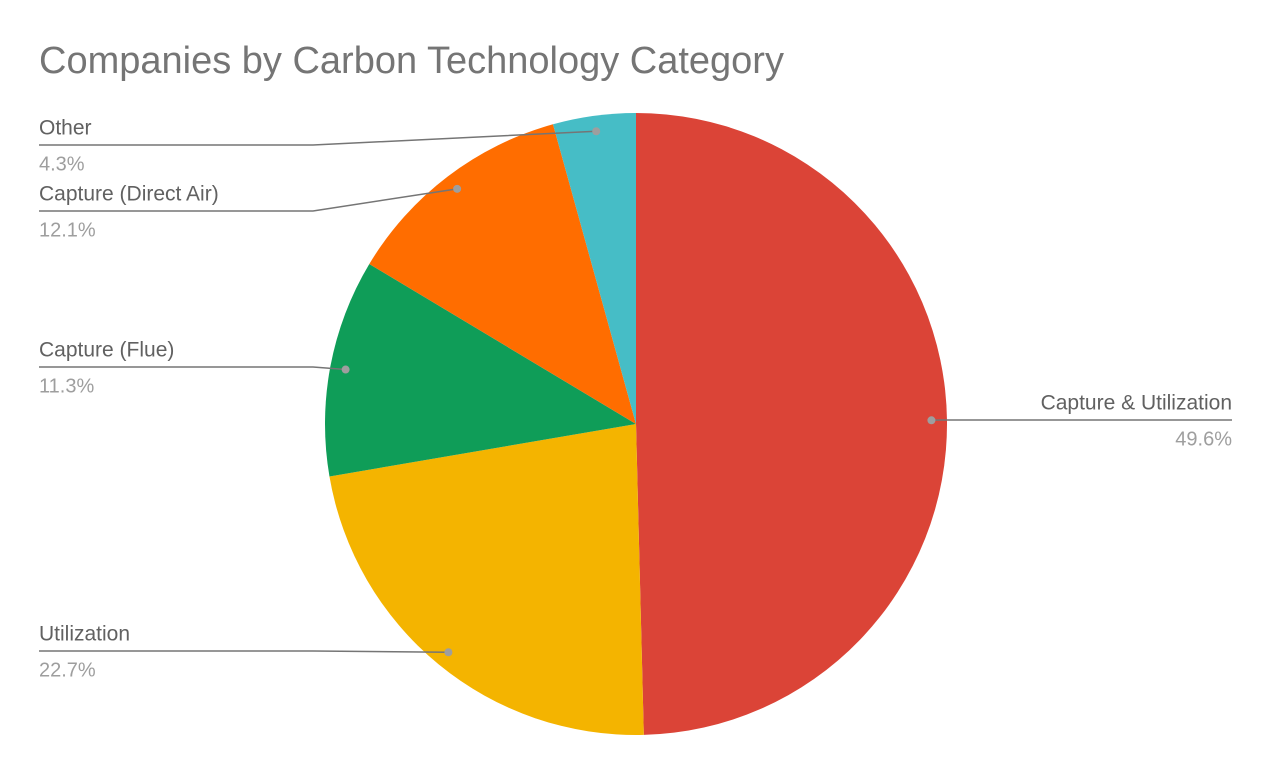  What do you see at coordinates (411, 61) in the screenshot?
I see `chart-title: Companies by Carbon Technology Category` at bounding box center [411, 61].